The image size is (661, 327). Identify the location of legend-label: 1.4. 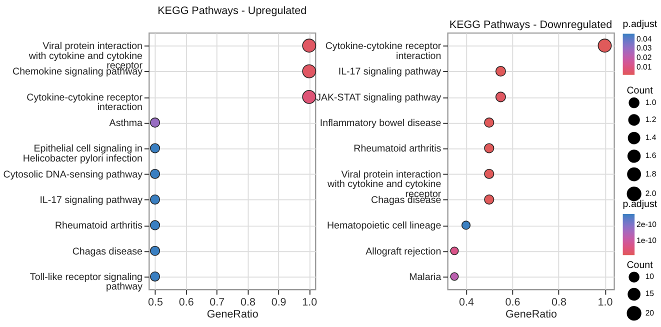
(651, 137).